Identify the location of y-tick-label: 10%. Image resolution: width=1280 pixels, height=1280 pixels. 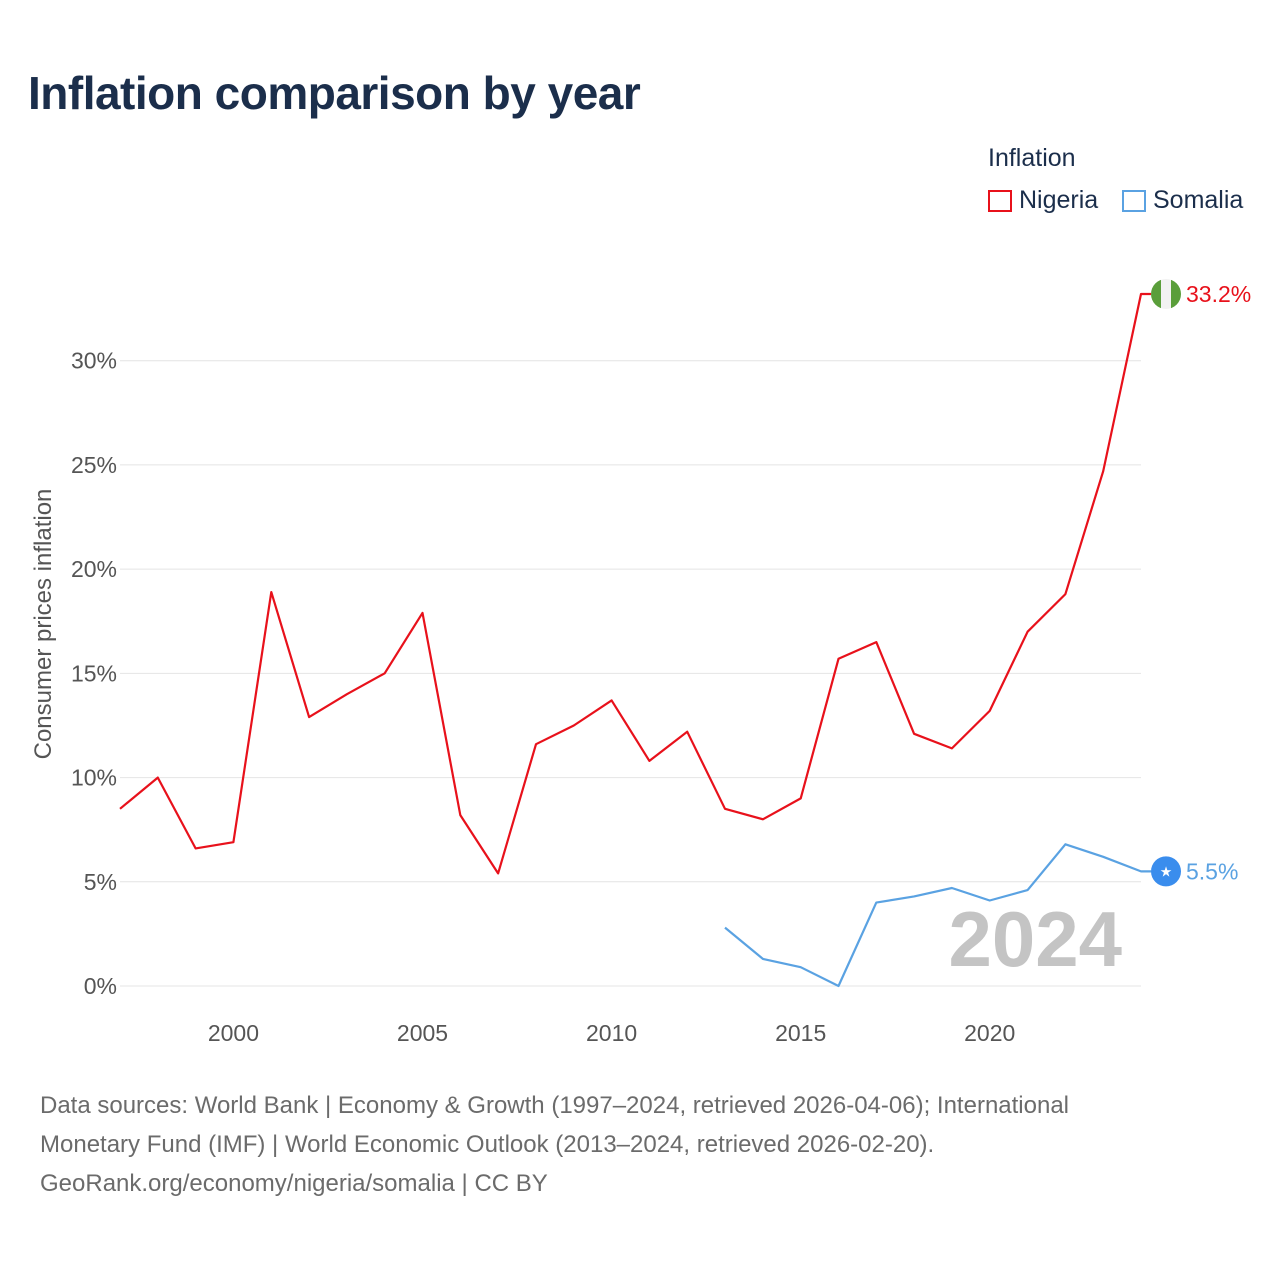
(94, 778).